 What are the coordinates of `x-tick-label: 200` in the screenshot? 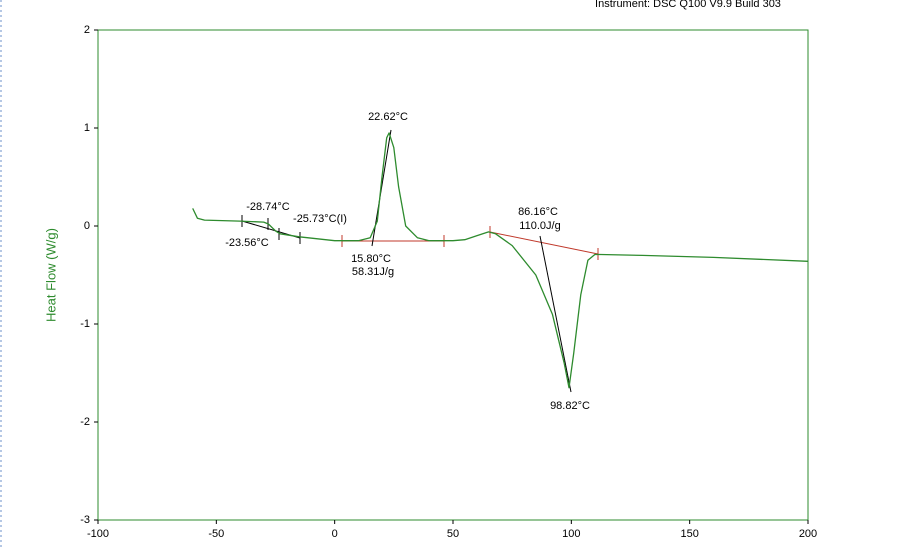 It's located at (808, 534).